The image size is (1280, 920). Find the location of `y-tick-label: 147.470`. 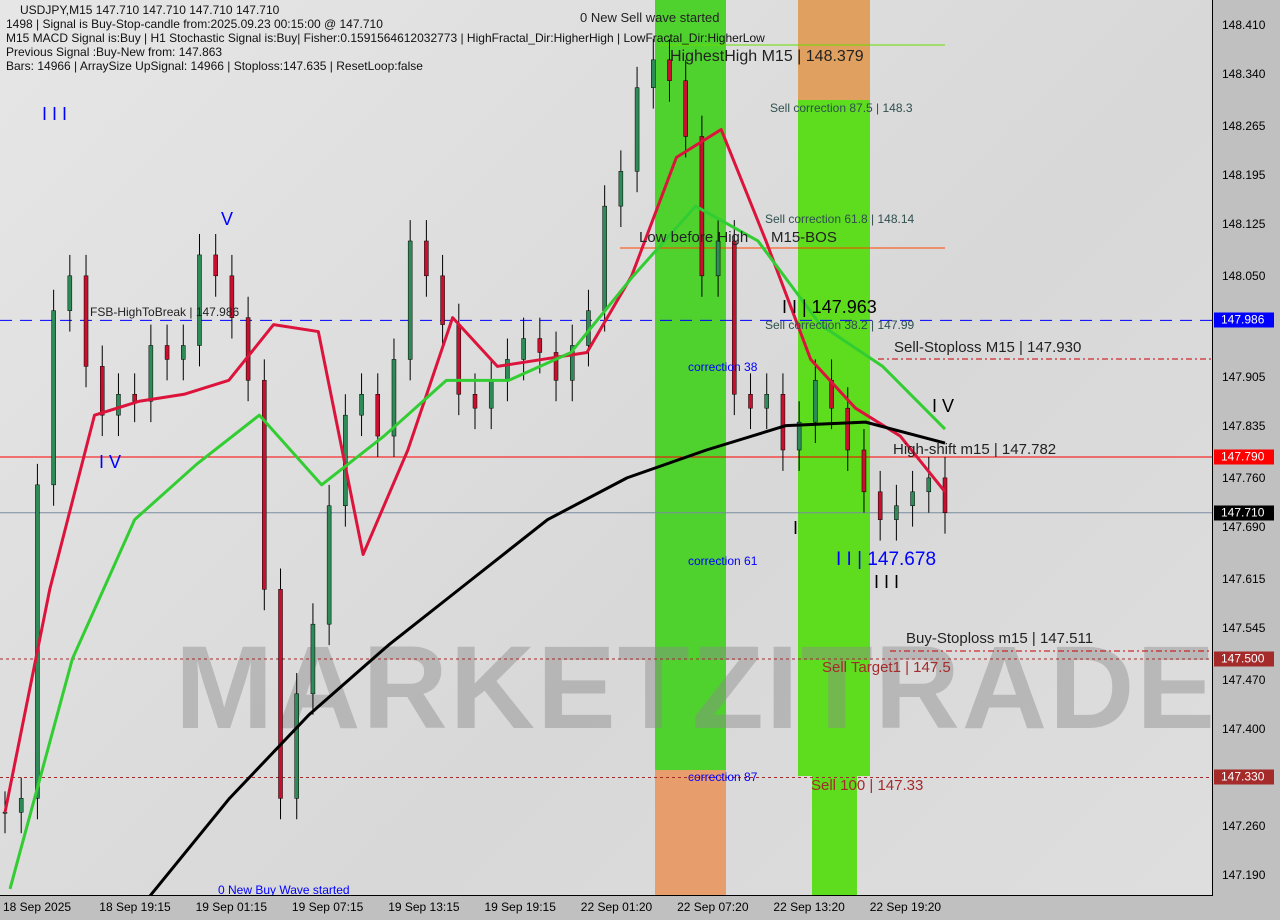

y-tick-label: 147.470 is located at coordinates (1244, 679).